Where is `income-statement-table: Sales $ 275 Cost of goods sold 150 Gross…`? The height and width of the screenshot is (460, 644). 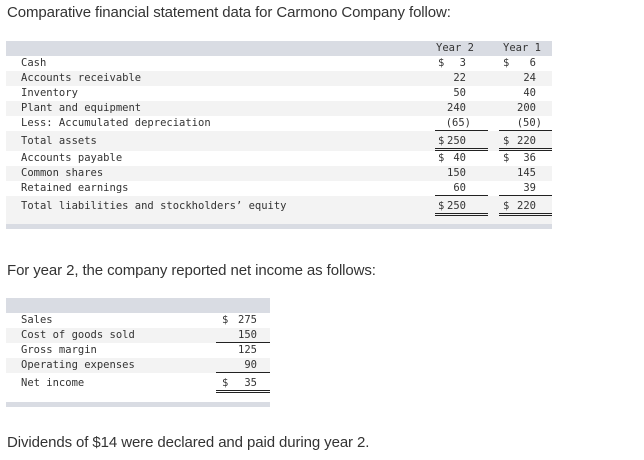 income-statement-table: Sales $ 275 Cost of goods sold 150 Gross… is located at coordinates (138, 352).